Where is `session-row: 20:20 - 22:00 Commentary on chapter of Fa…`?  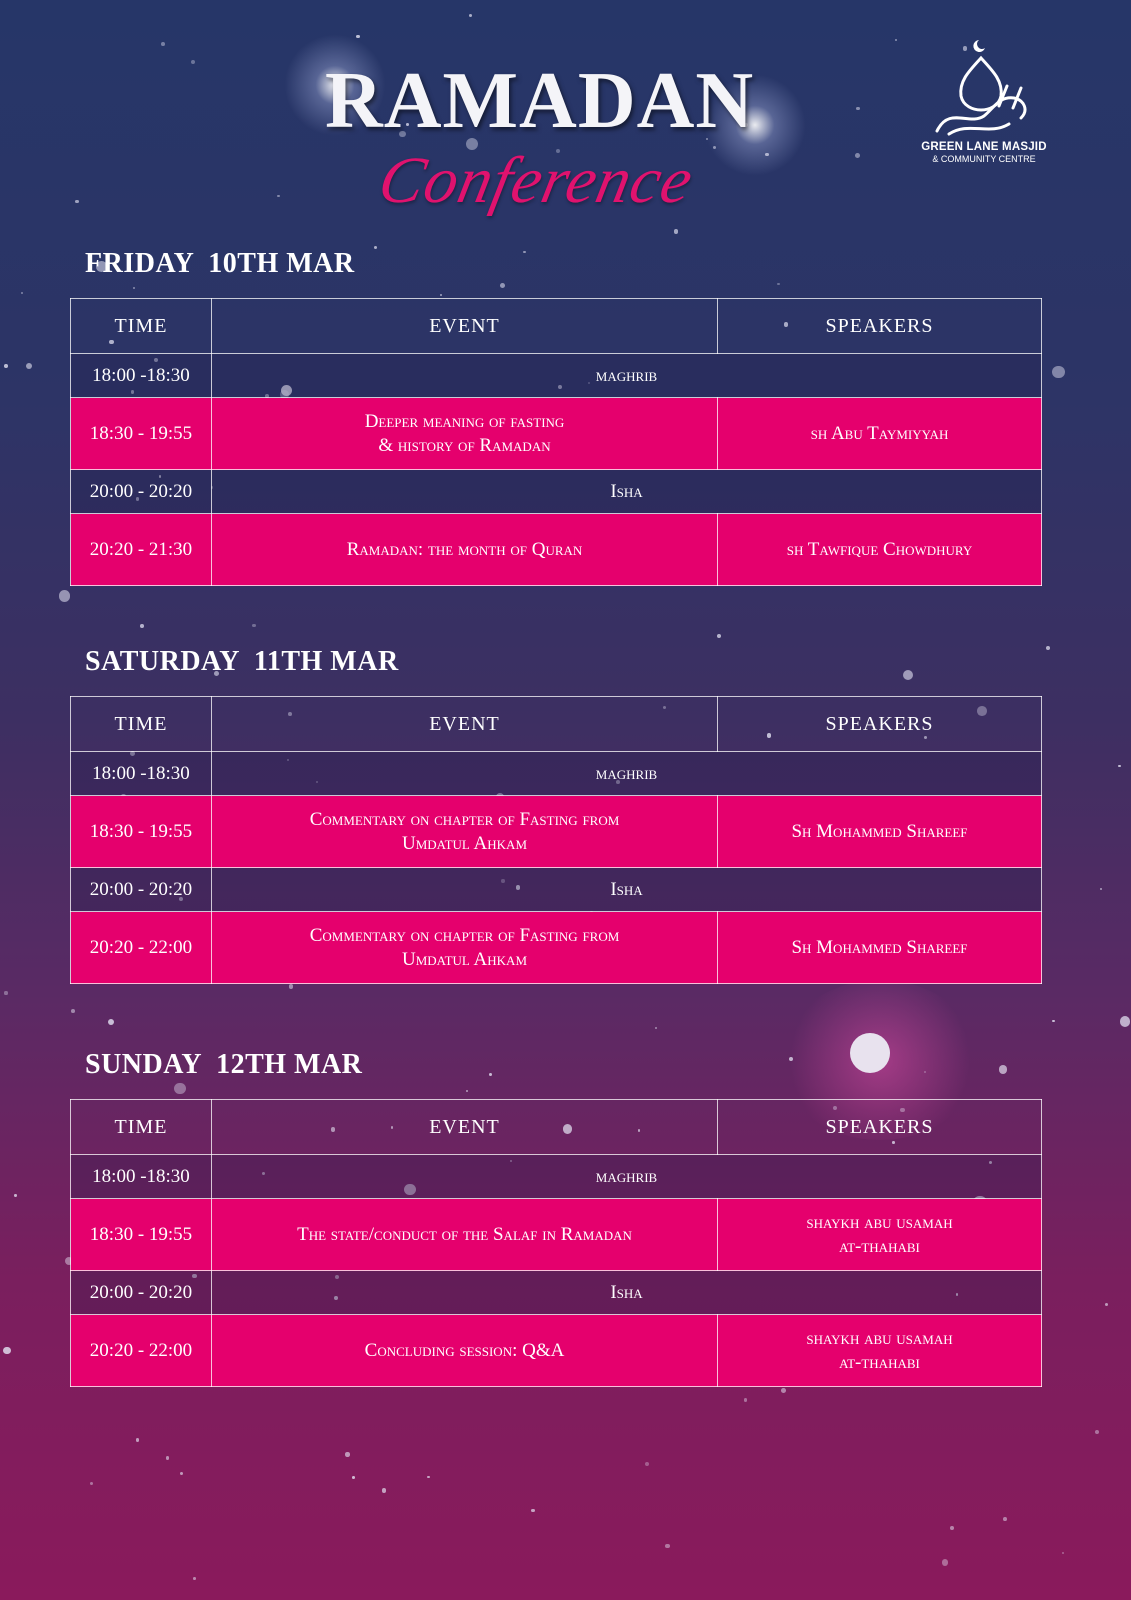
session-row: 20:20 - 22:00 Commentary on chapter of Fa… is located at coordinates (556, 947).